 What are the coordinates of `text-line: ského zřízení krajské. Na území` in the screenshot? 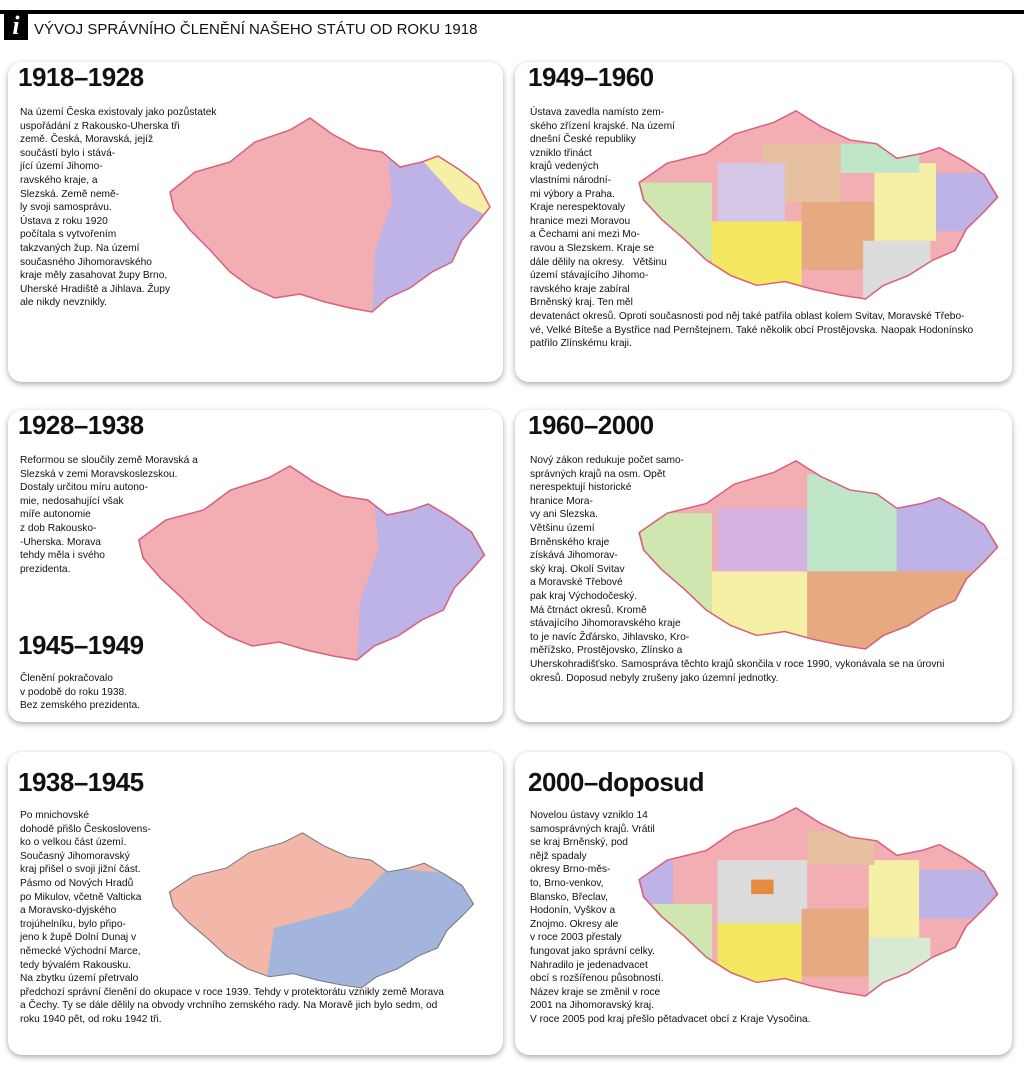 It's located at (602, 126).